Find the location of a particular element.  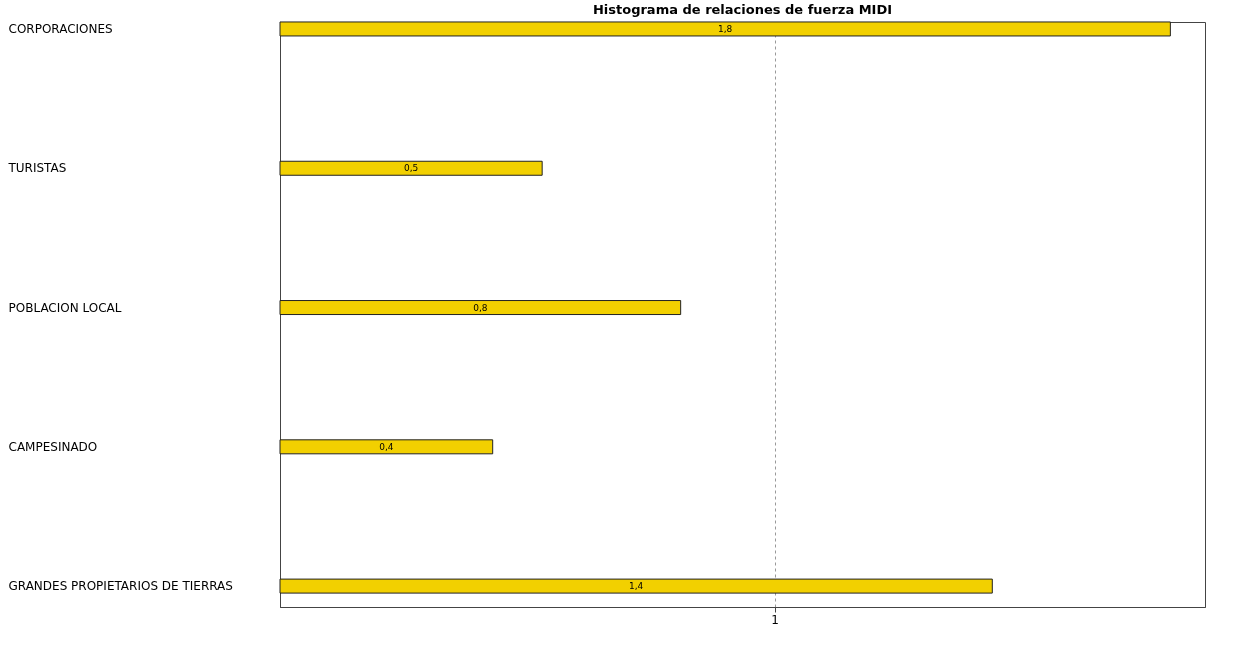

x-tick-label: 1 is located at coordinates (775, 619).